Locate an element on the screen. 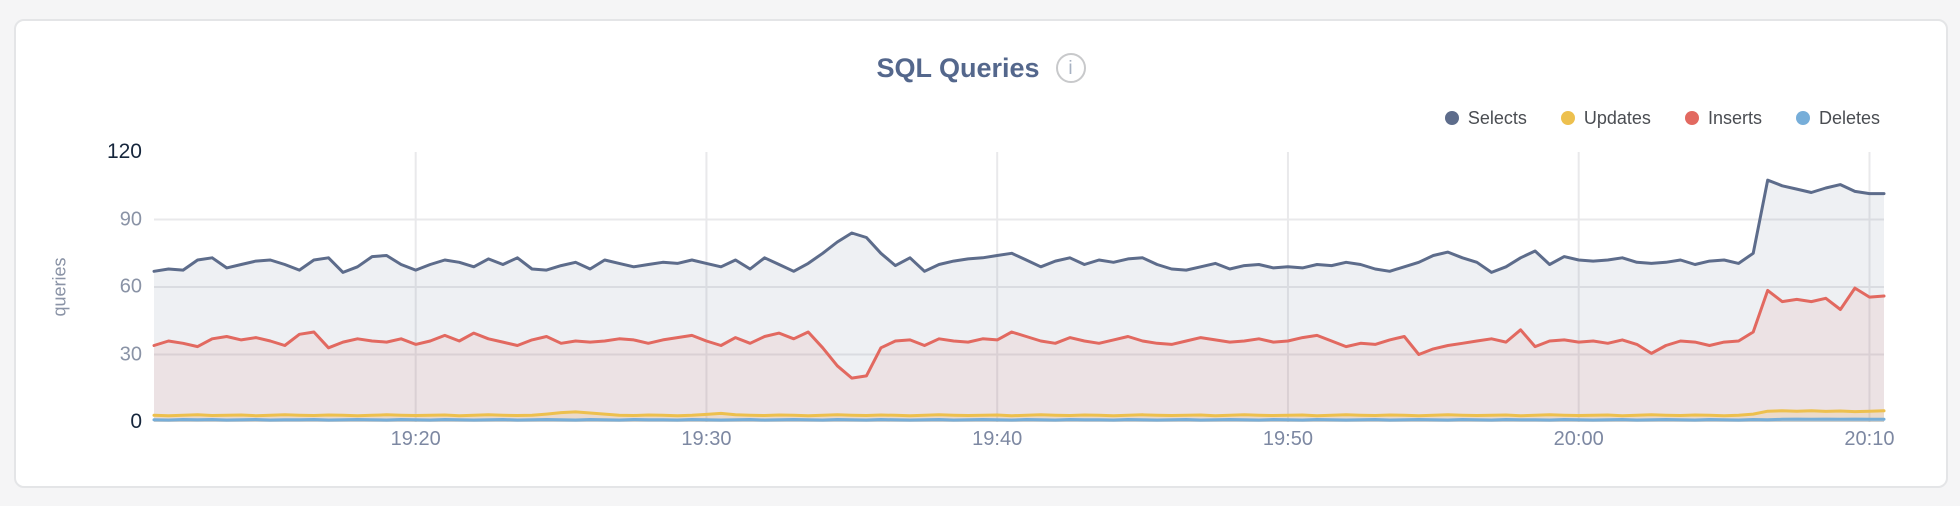 The width and height of the screenshot is (1960, 506). y-tick-90: 90 is located at coordinates (130, 219).